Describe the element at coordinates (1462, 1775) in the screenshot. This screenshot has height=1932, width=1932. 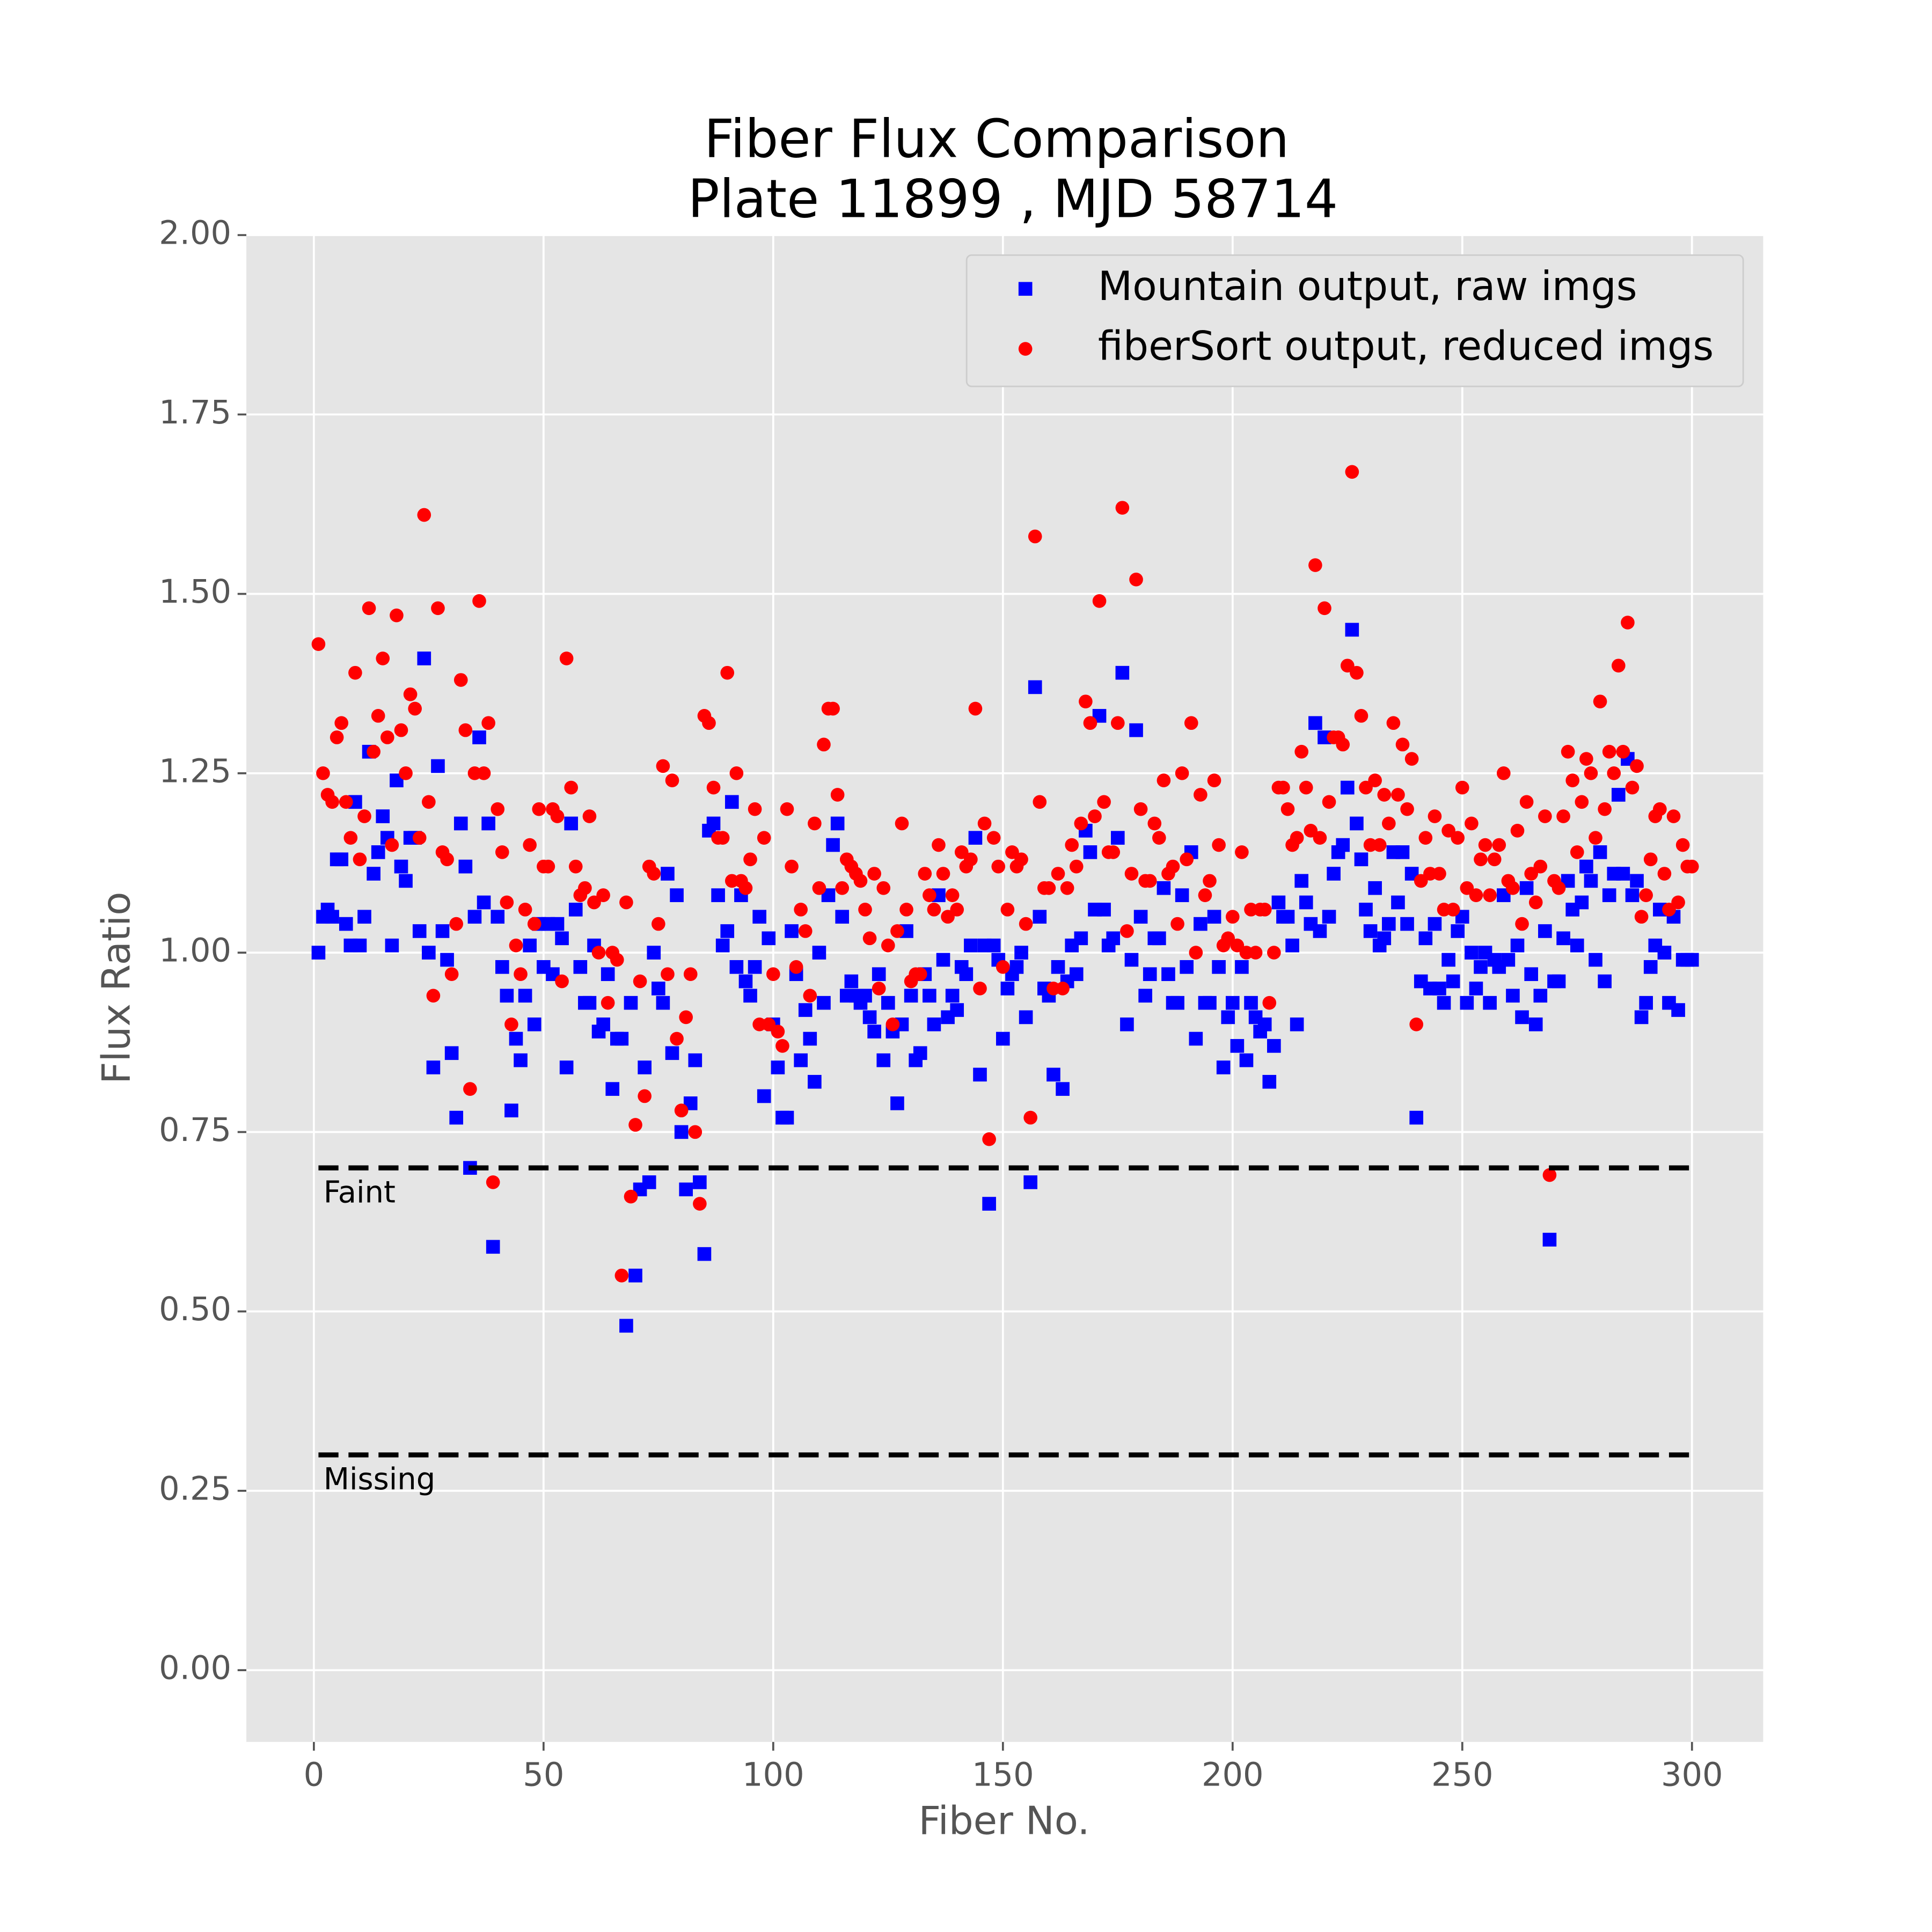
I see `x-tick-label: 250` at that location.